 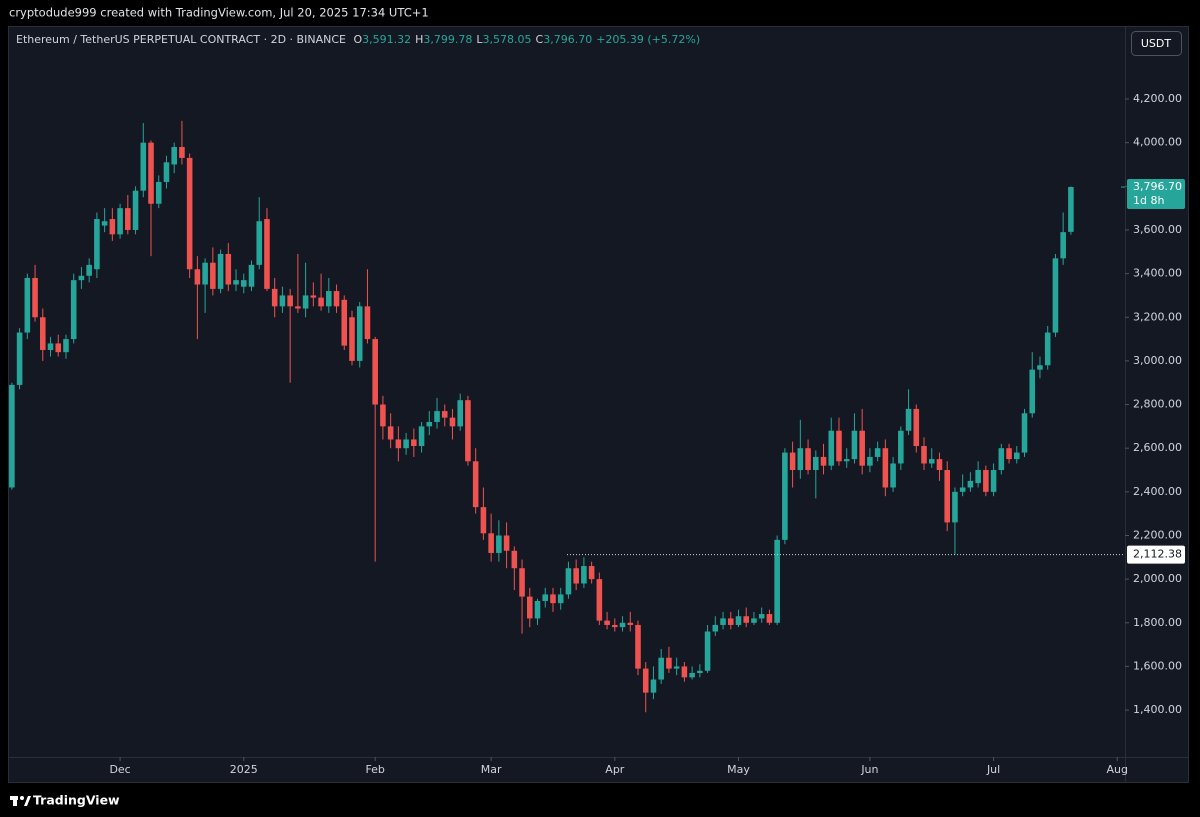 I want to click on y-tick-label: 2,400.00, so click(x=1157, y=491).